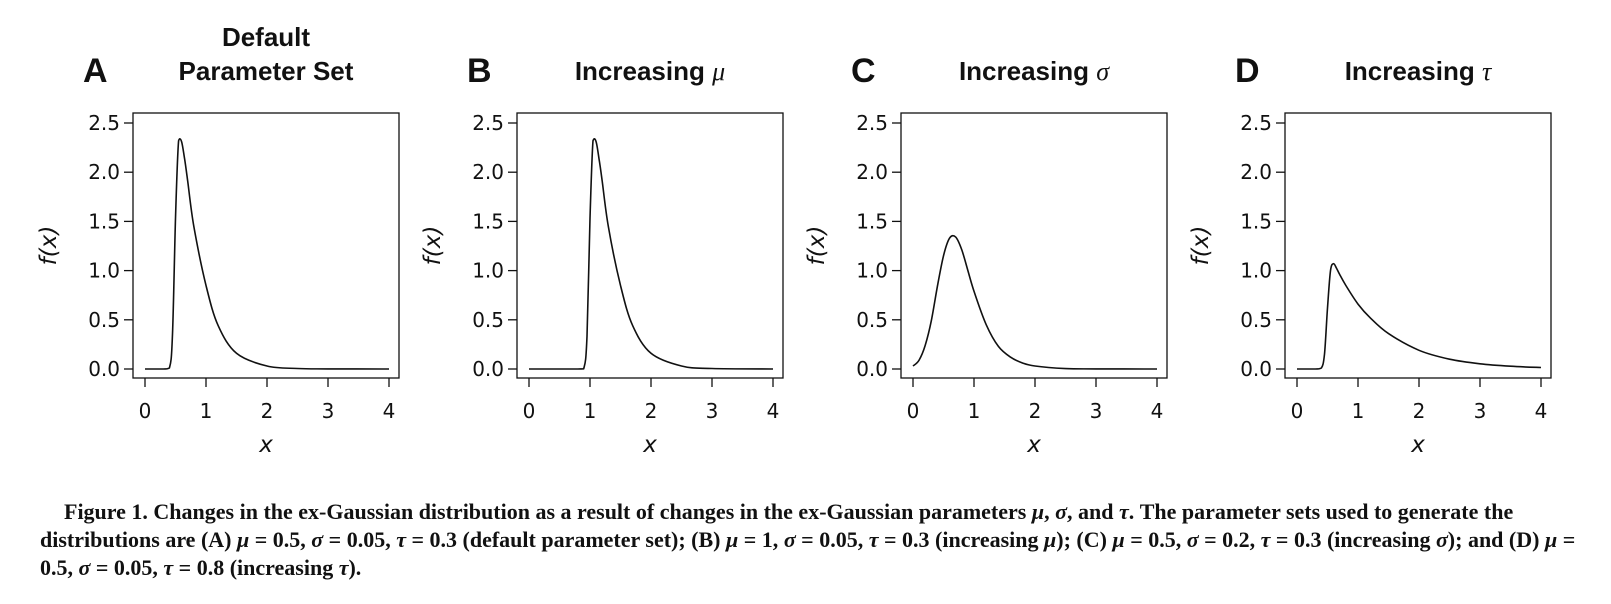 This screenshot has width=1611, height=604. I want to click on caption-text: = 0.8 (increasing, so click(256, 567).